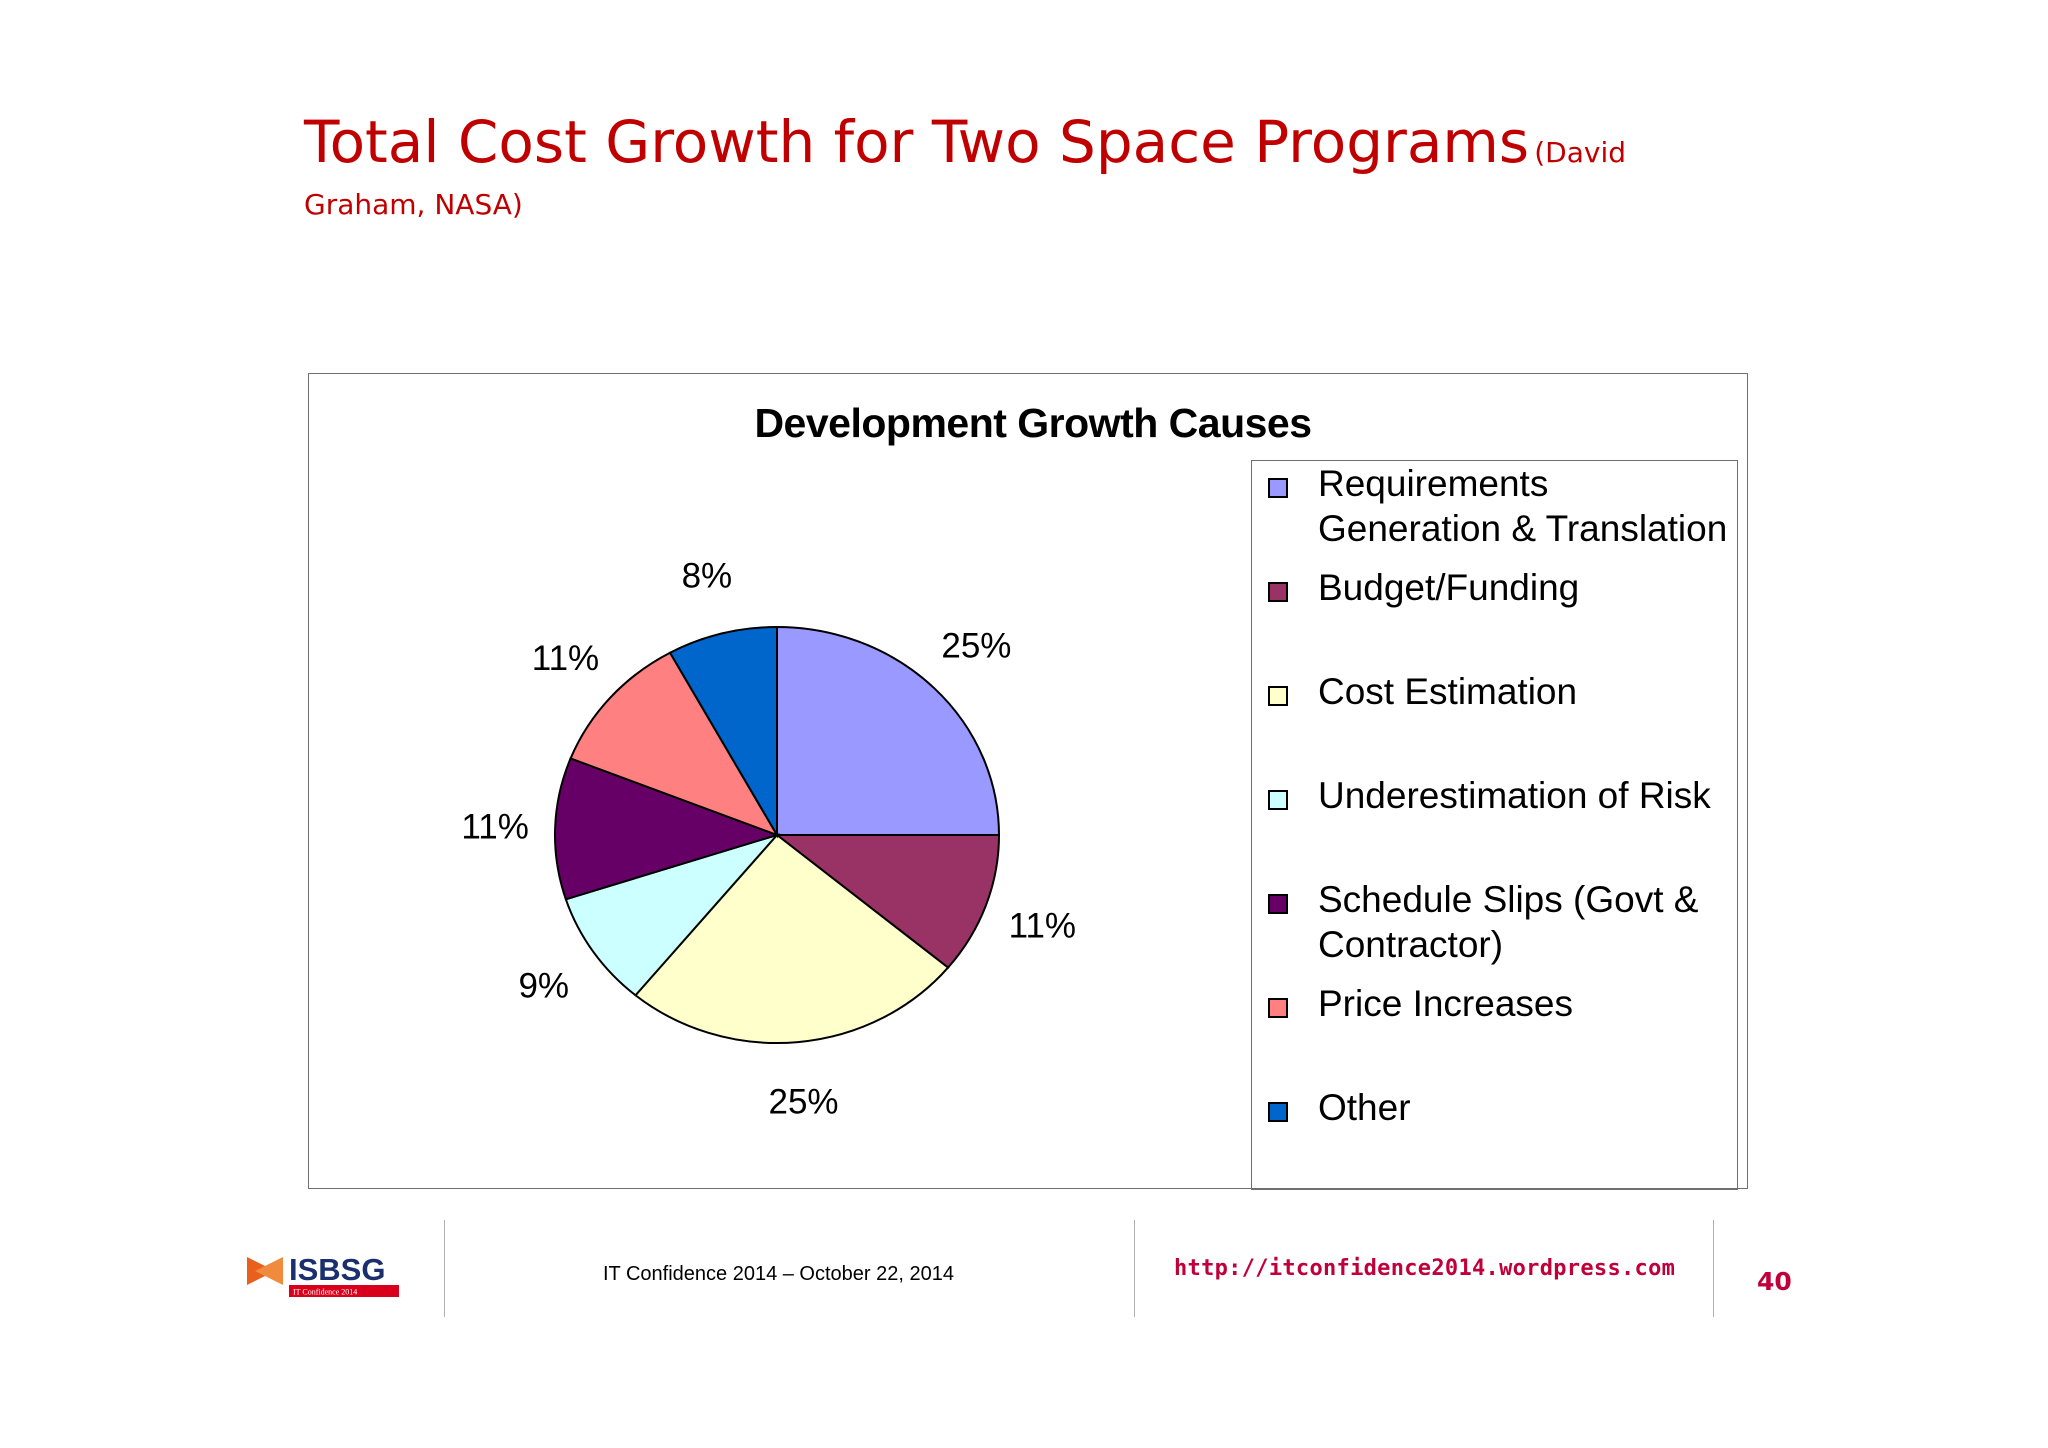 The image size is (2048, 1448). Describe the element at coordinates (1774, 1281) in the screenshot. I see `page-number: 40` at that location.